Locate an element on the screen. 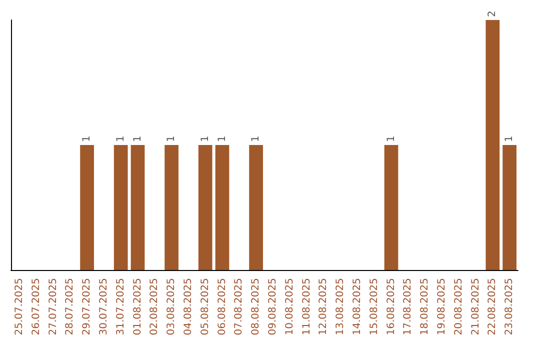 This screenshot has width=540, height=340. x-tick-label: 12.08.2025 is located at coordinates (324, 307).